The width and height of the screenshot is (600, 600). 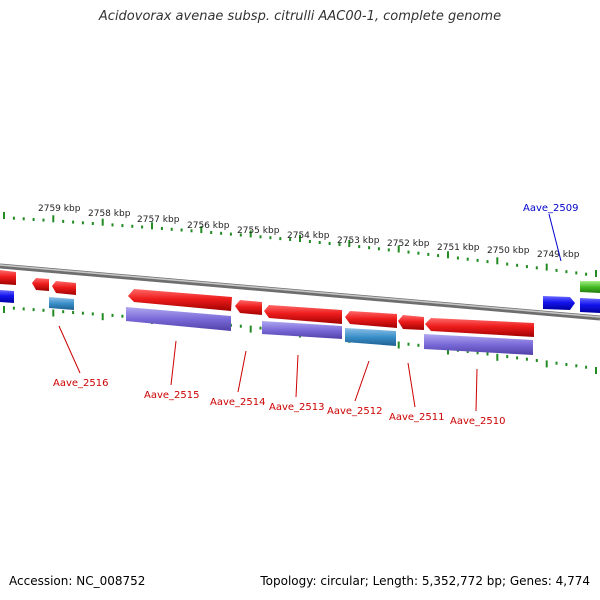 What do you see at coordinates (300, 297) in the screenshot?
I see `forward-cds-track` at bounding box center [300, 297].